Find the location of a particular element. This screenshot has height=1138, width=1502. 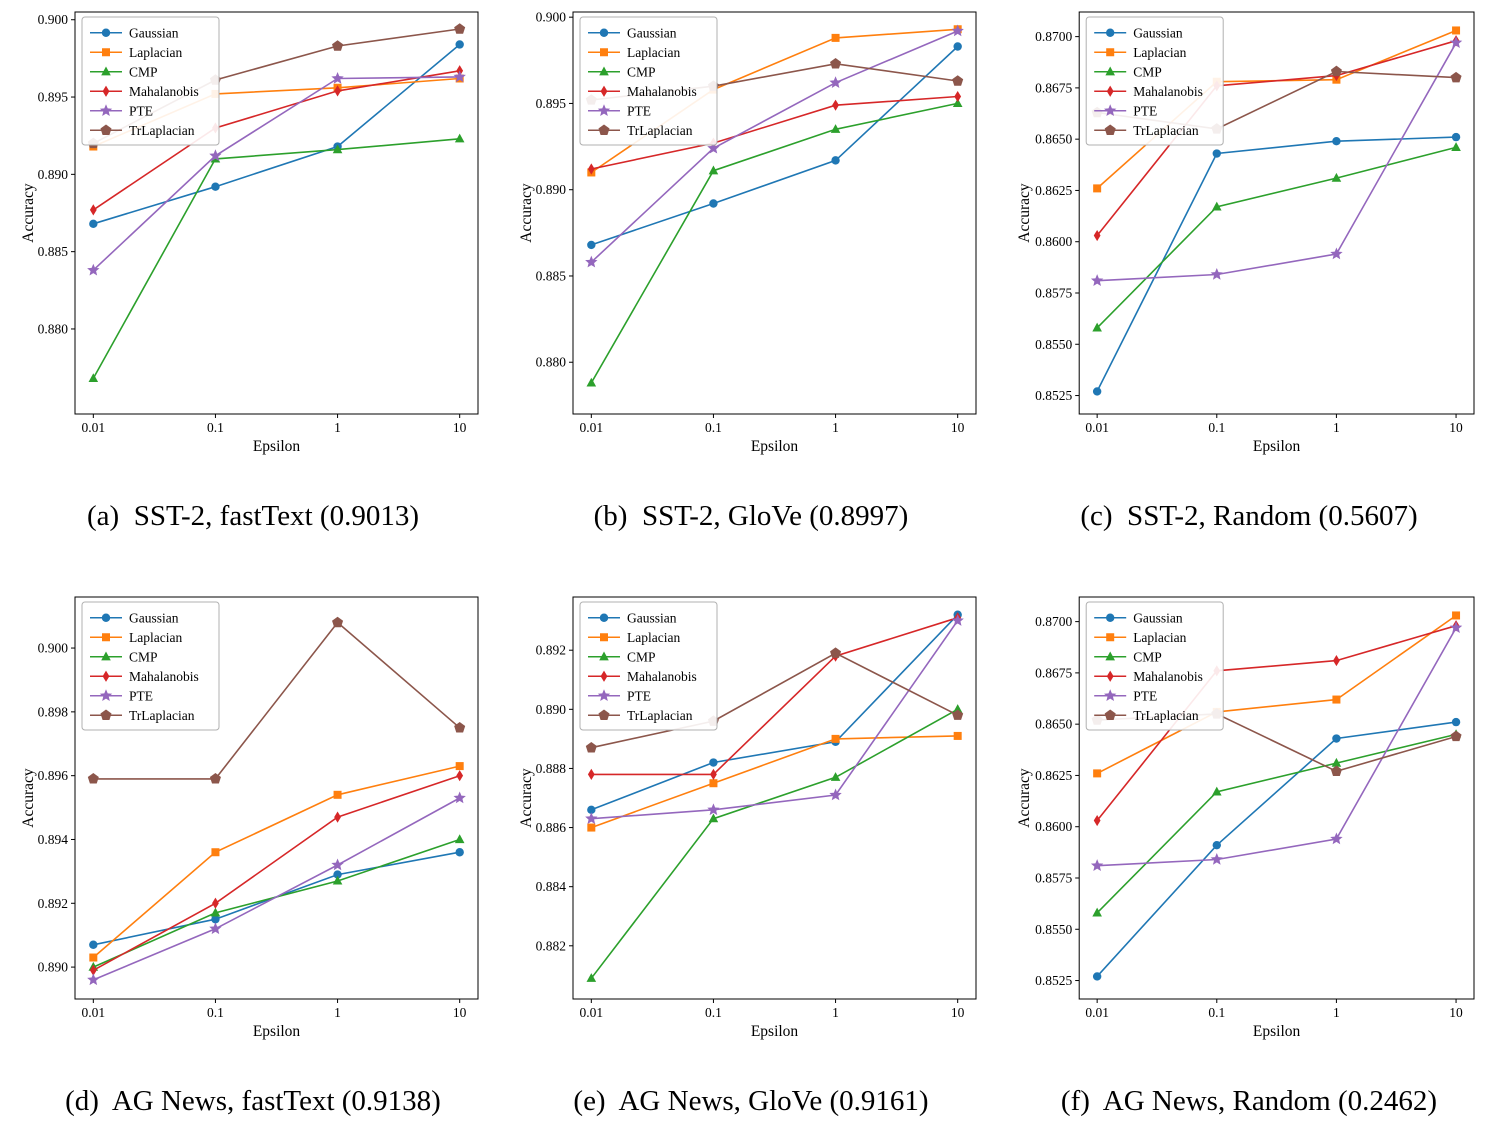

svg-text: 0.900 is located at coordinates (551, 17).